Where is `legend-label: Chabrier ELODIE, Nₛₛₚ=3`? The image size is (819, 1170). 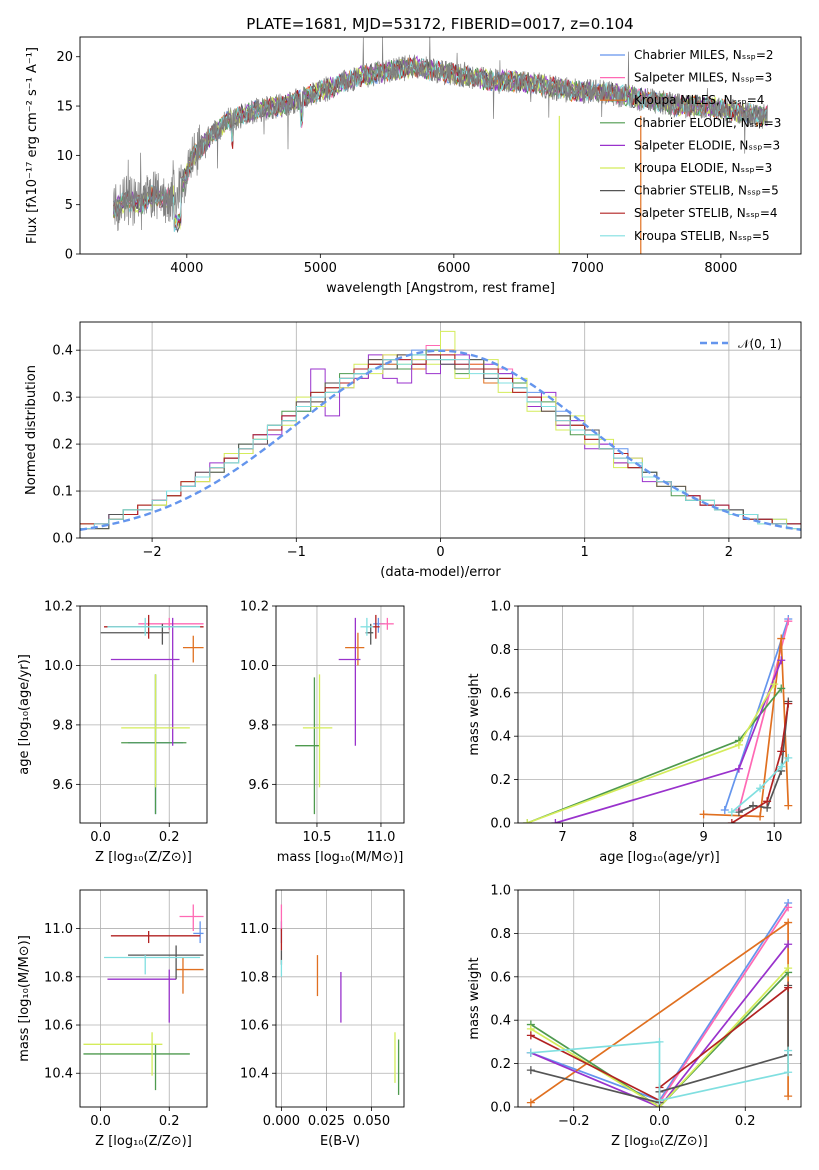
legend-label: Chabrier ELODIE, Nₛₛₚ=3 is located at coordinates (707, 123).